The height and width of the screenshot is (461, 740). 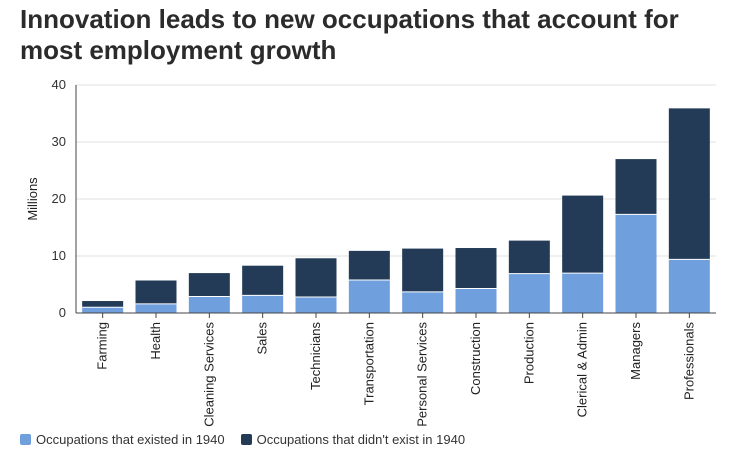 What do you see at coordinates (361, 439) in the screenshot?
I see `legend-label-new: Occupations that didn't exist in 1940` at bounding box center [361, 439].